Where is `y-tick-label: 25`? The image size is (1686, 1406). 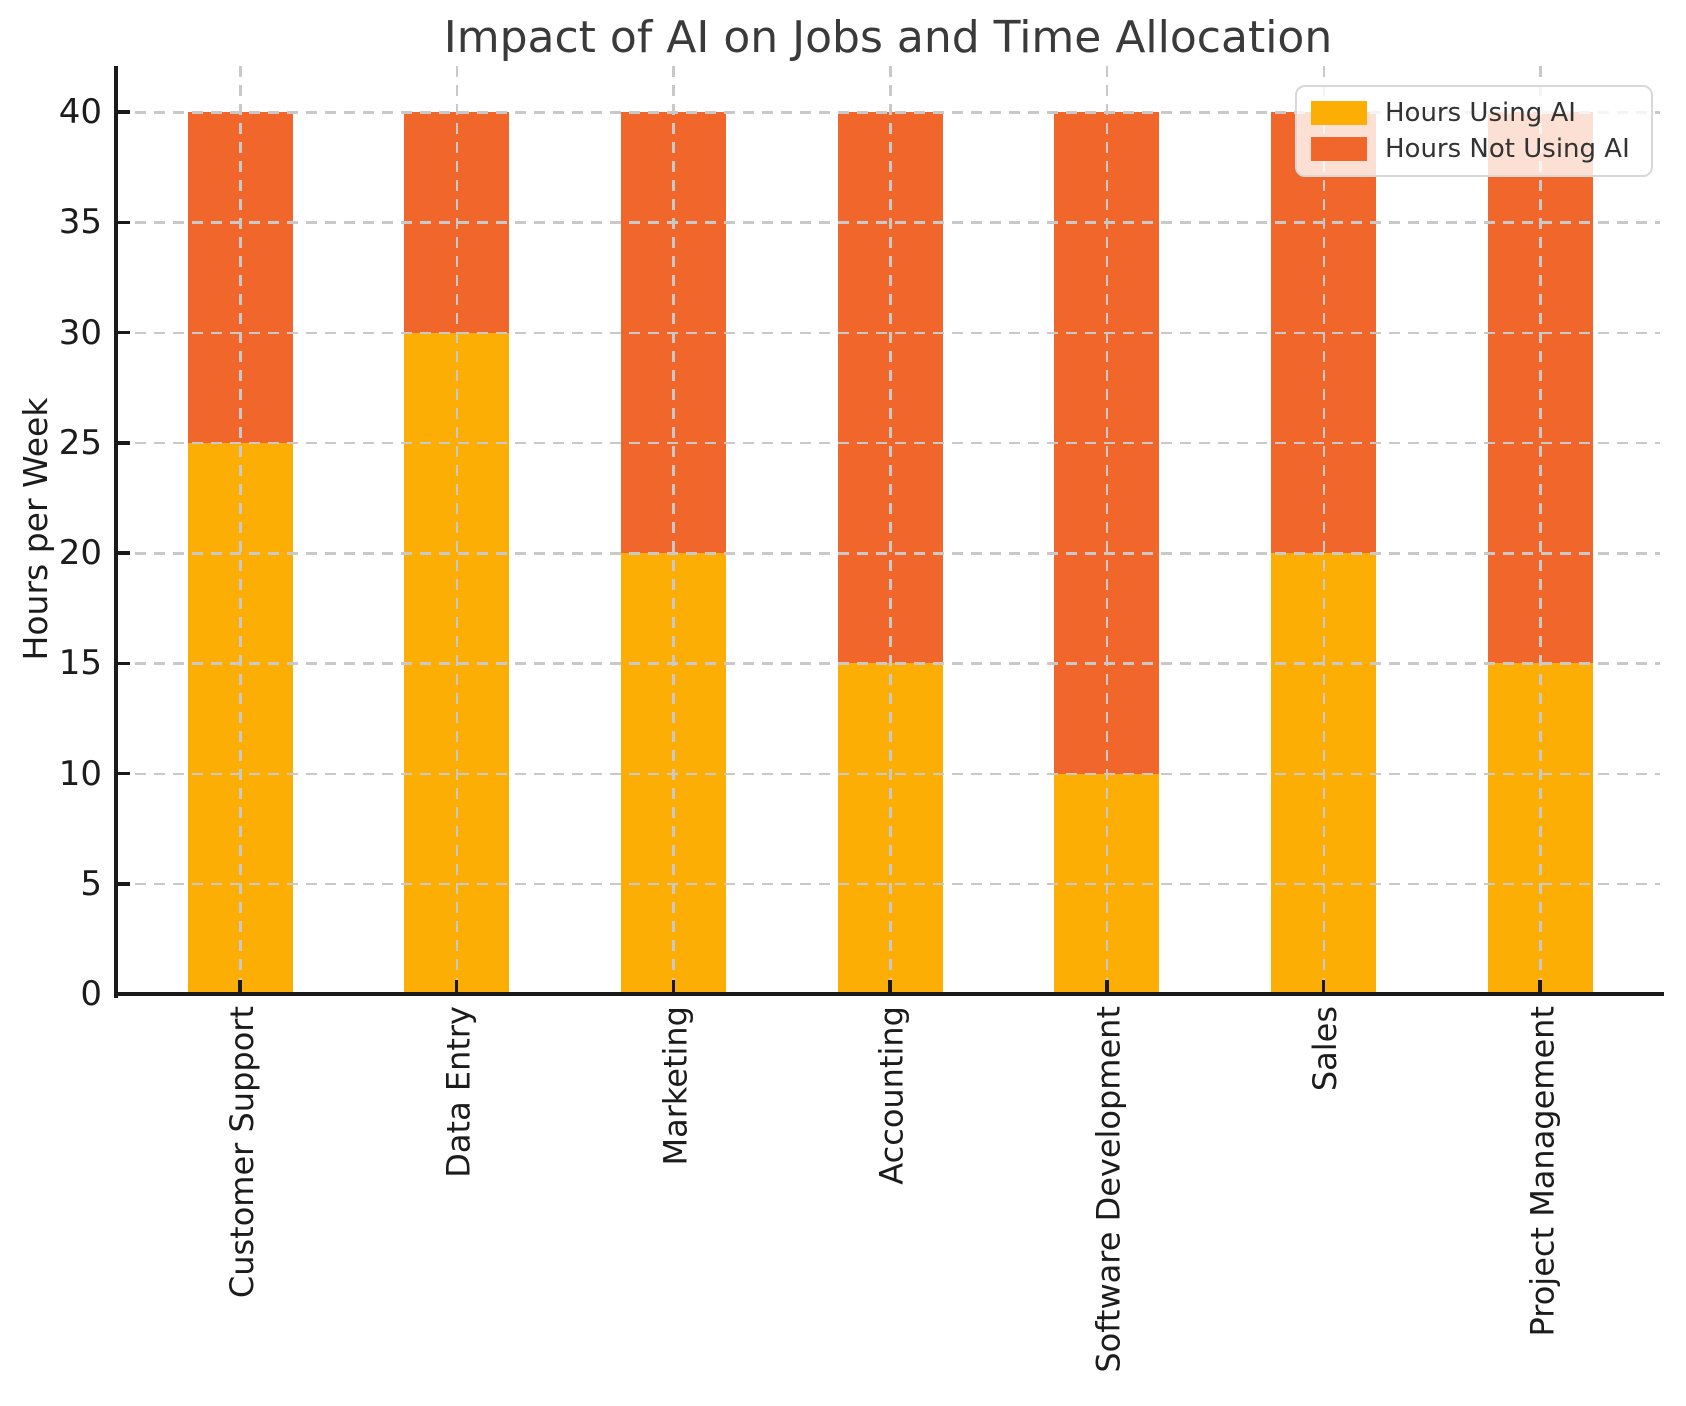
y-tick-label: 25 is located at coordinates (80, 442).